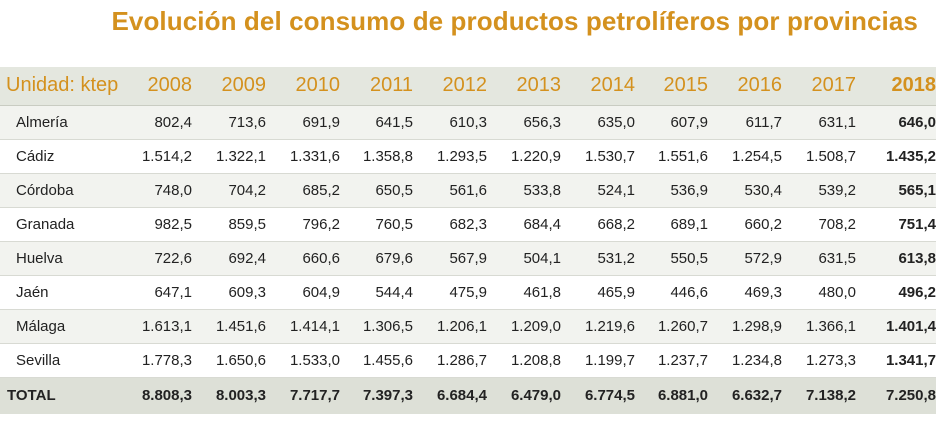 Image resolution: width=936 pixels, height=446 pixels. Describe the element at coordinates (62, 190) in the screenshot. I see `province-name: Córdoba` at that location.